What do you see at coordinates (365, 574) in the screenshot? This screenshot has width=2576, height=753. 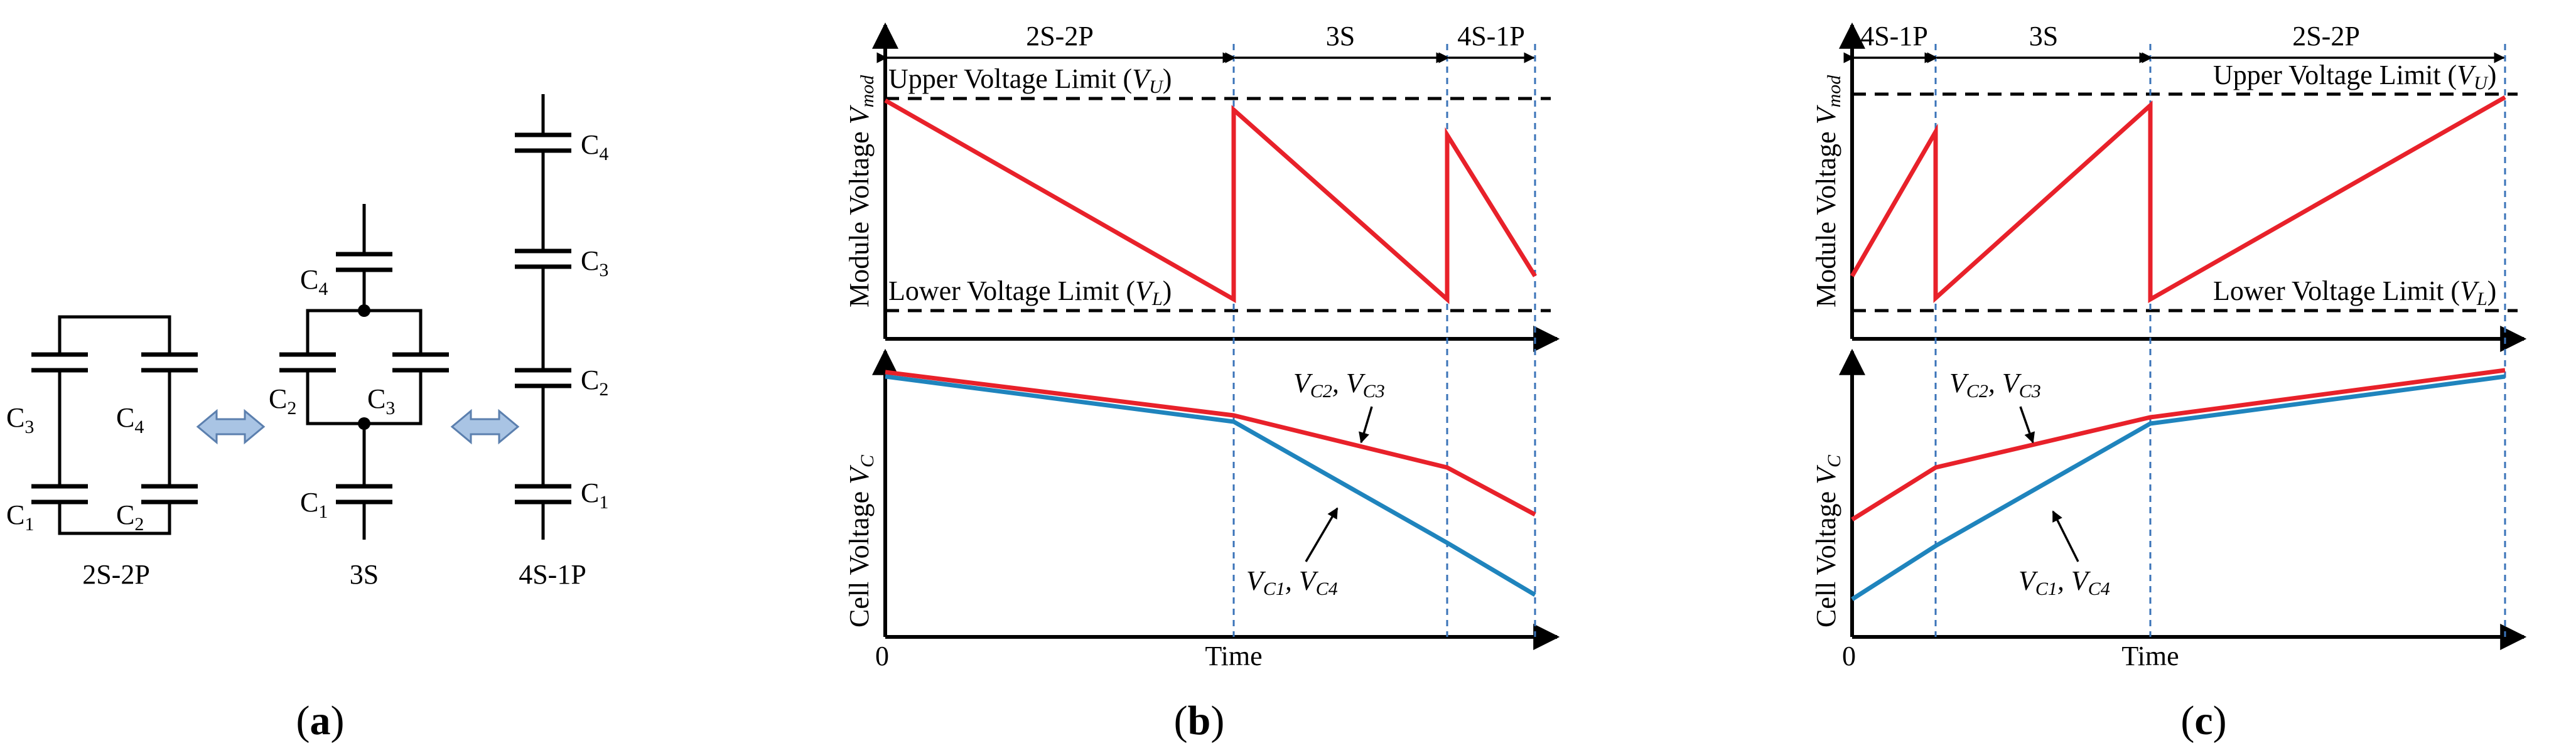 I see `config-label-3s: 3S` at bounding box center [365, 574].